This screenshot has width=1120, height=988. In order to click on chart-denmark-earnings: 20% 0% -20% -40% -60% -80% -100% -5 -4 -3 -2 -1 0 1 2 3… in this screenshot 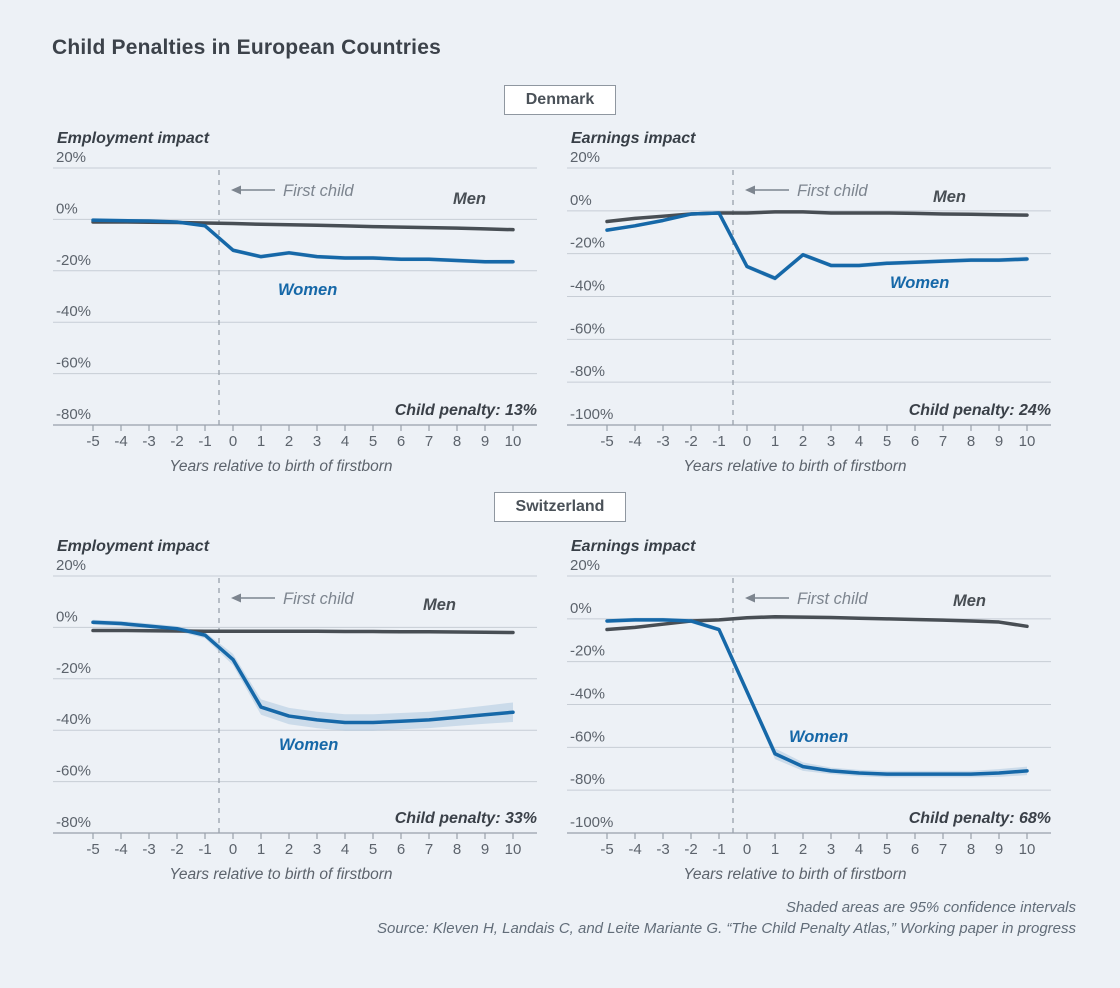, I will do `click(809, 312)`.